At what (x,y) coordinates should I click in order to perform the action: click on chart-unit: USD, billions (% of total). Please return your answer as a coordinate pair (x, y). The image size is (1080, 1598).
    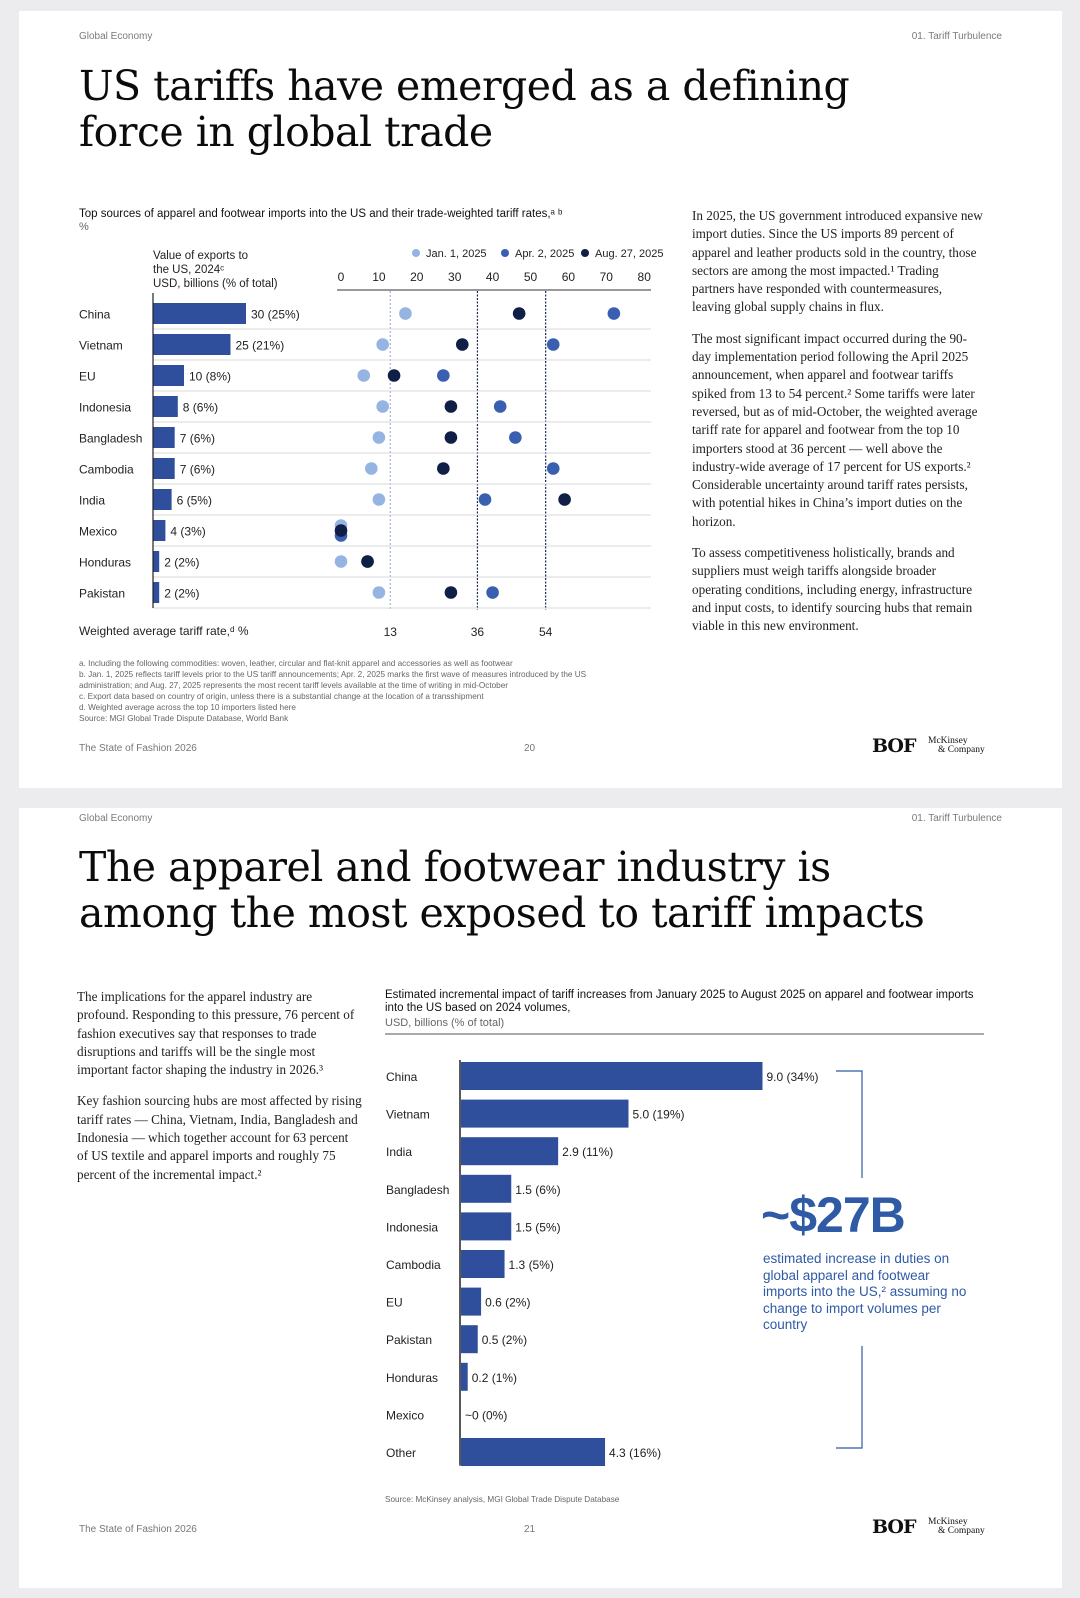
    Looking at the image, I should click on (445, 1023).